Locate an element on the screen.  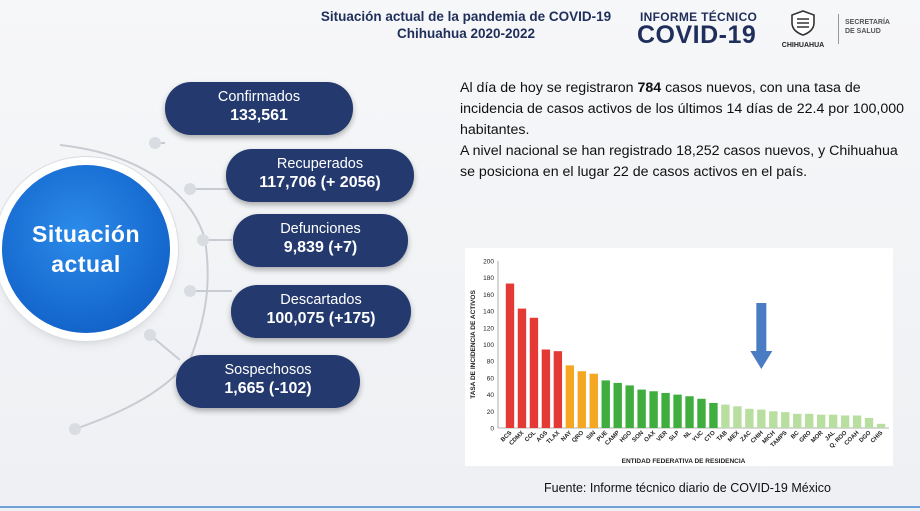
hero-text: Situación actual is located at coordinates (86, 249).